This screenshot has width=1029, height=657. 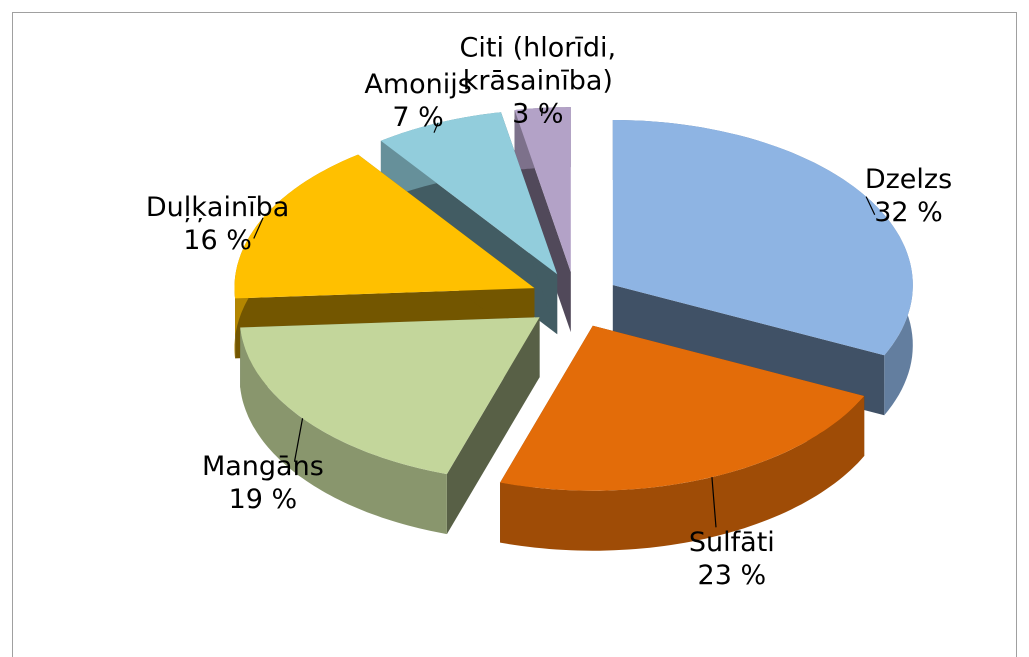 I want to click on slice-label: Sulfāti 23 %, so click(x=732, y=559).